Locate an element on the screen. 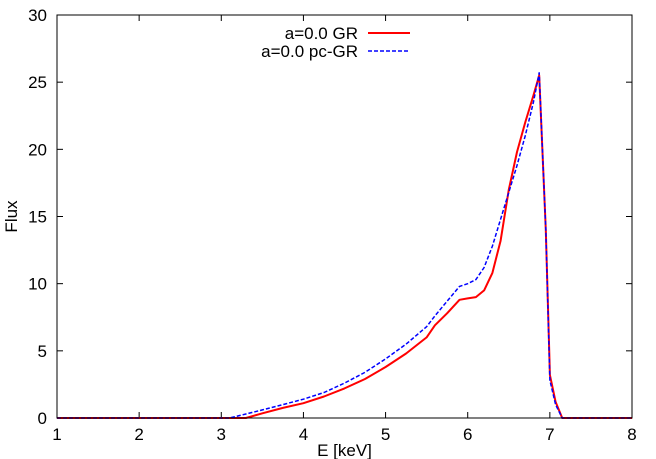 The image size is (656, 459). legend: a=0.0 GRa=0.0 pc-GR is located at coordinates (335, 42).